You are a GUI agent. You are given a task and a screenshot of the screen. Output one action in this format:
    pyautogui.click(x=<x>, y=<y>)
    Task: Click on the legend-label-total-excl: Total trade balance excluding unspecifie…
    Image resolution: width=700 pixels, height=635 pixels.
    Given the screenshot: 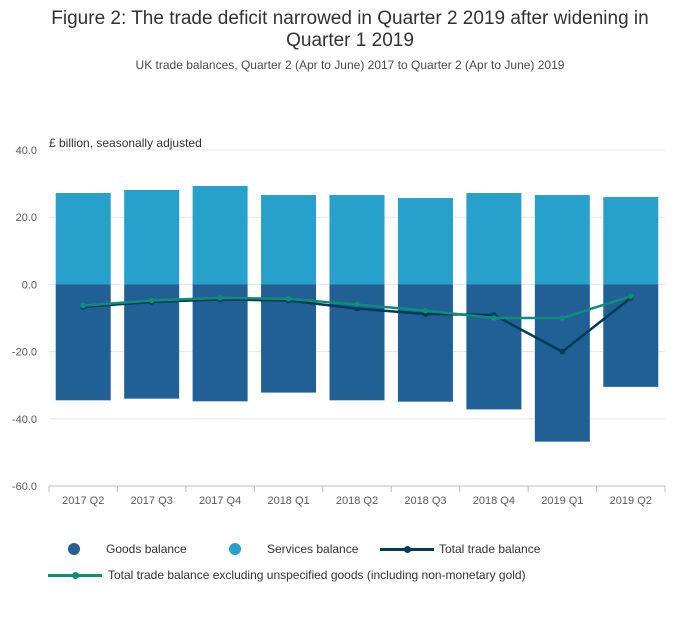 What is the action you would take?
    pyautogui.click(x=317, y=575)
    